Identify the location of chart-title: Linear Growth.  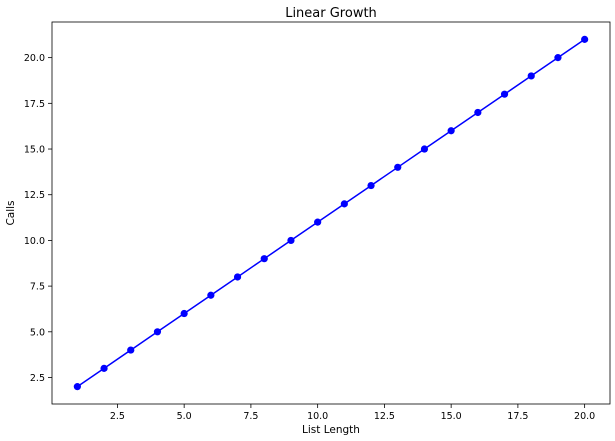
(331, 13).